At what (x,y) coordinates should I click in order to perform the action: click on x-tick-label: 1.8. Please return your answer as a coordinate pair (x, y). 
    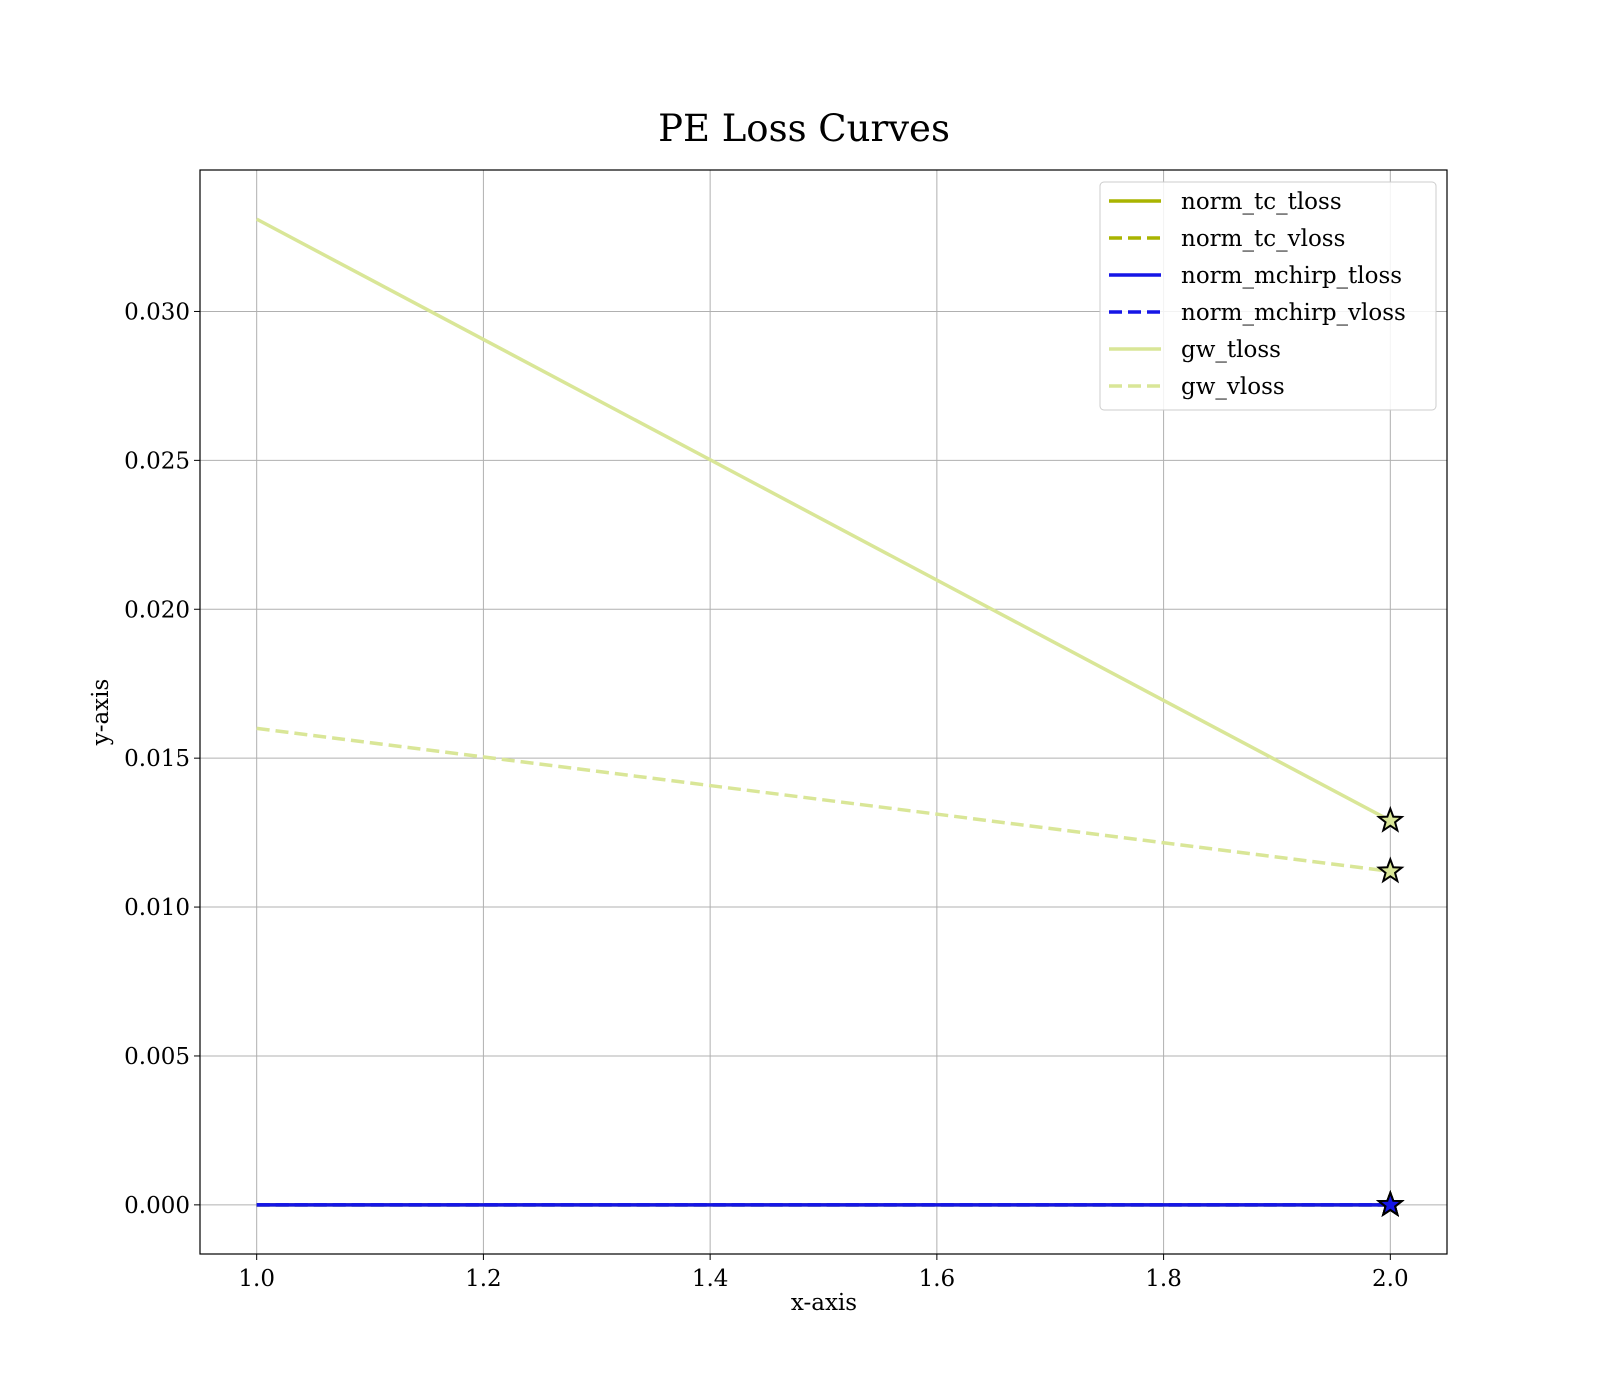
    Looking at the image, I should click on (1163, 1279).